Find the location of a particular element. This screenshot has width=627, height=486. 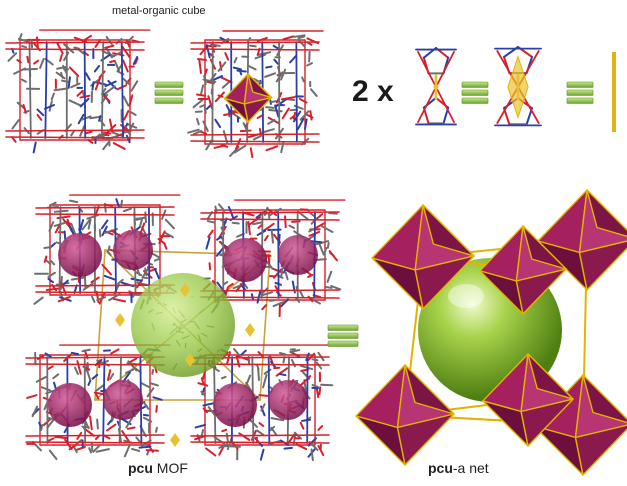

caption-pcu-a-net-bold: pcu is located at coordinates (440, 468).